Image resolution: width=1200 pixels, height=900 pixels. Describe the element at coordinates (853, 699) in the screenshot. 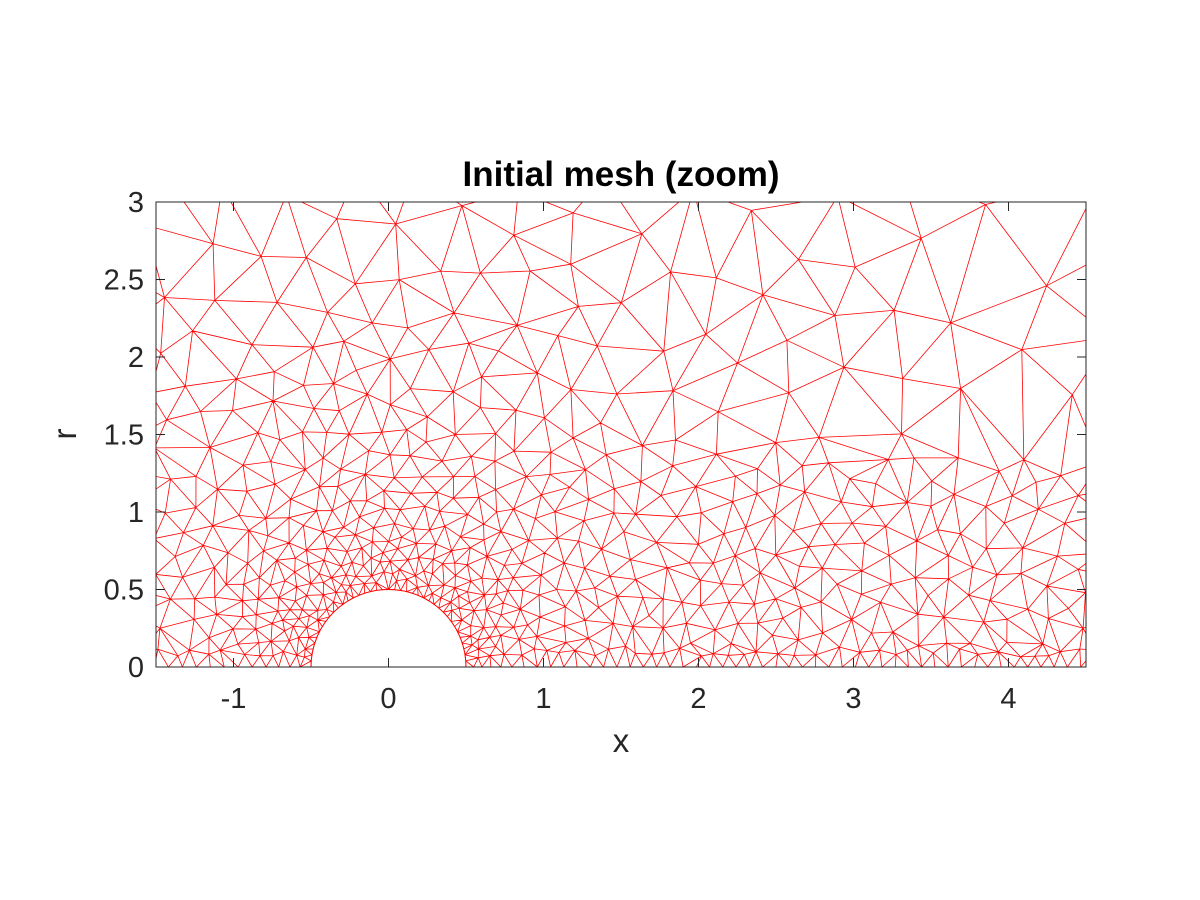

I see `x-tick-label: 3` at that location.